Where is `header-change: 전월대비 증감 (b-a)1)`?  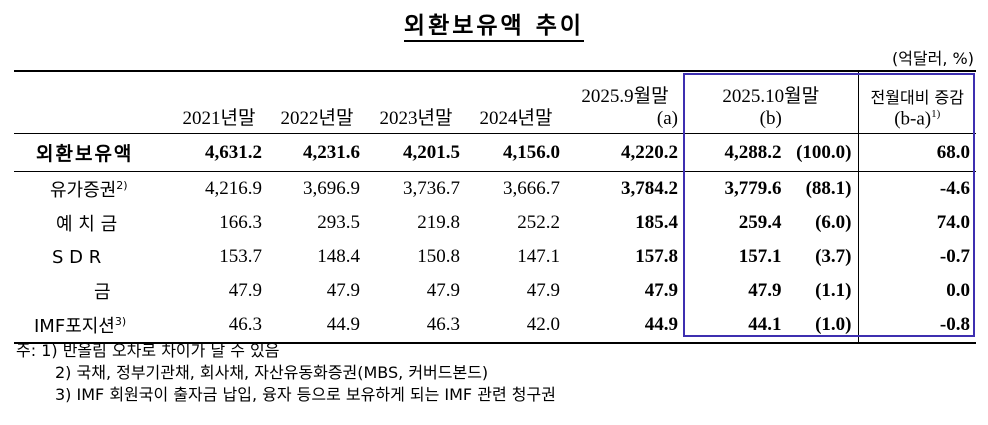
header-change: 전월대비 증감 (b-a)1) is located at coordinates (916, 102).